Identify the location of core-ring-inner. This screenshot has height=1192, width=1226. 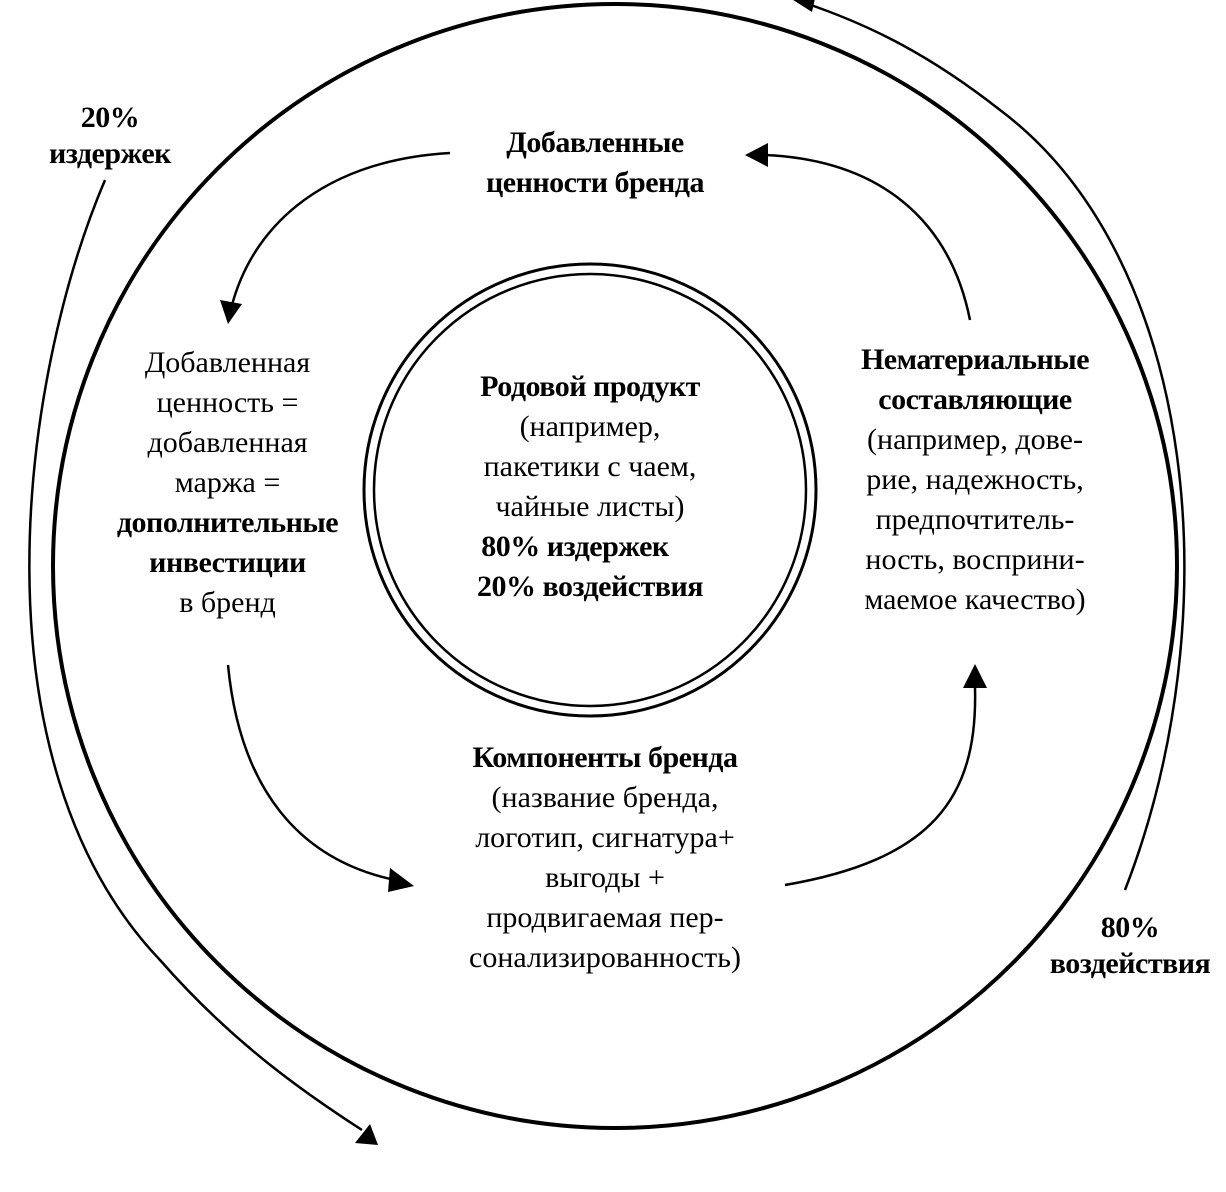
(590, 490).